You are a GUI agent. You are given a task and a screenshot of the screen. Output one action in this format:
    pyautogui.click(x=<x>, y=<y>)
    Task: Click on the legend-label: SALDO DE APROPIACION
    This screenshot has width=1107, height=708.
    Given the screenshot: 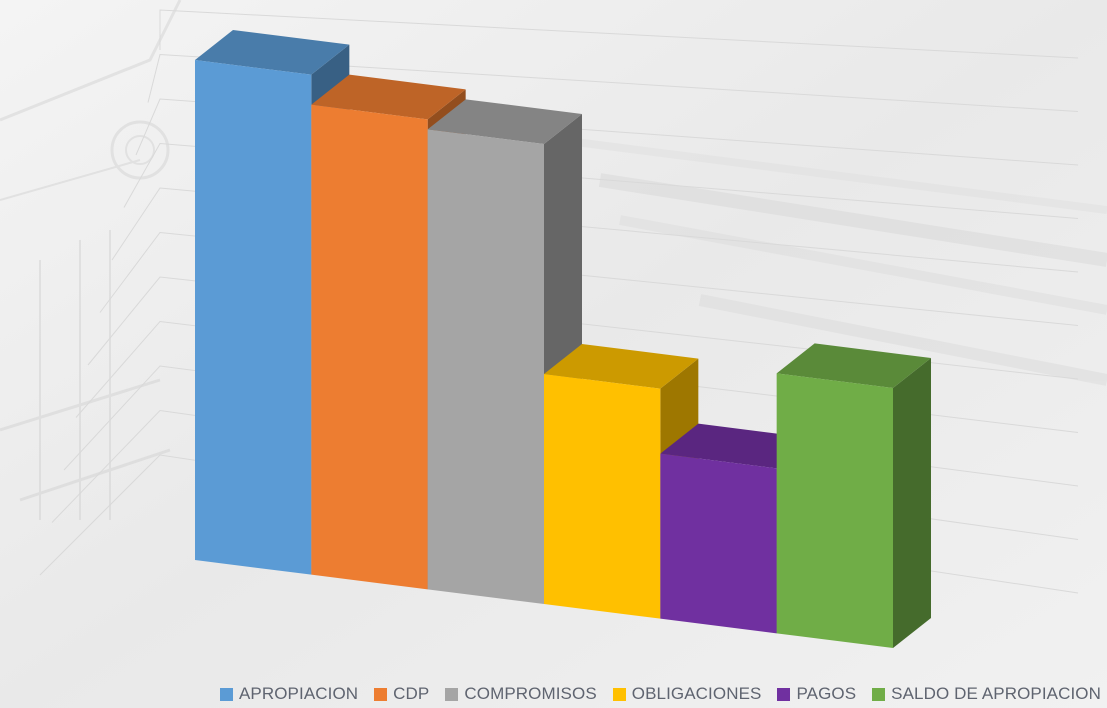 What is the action you would take?
    pyautogui.click(x=996, y=693)
    